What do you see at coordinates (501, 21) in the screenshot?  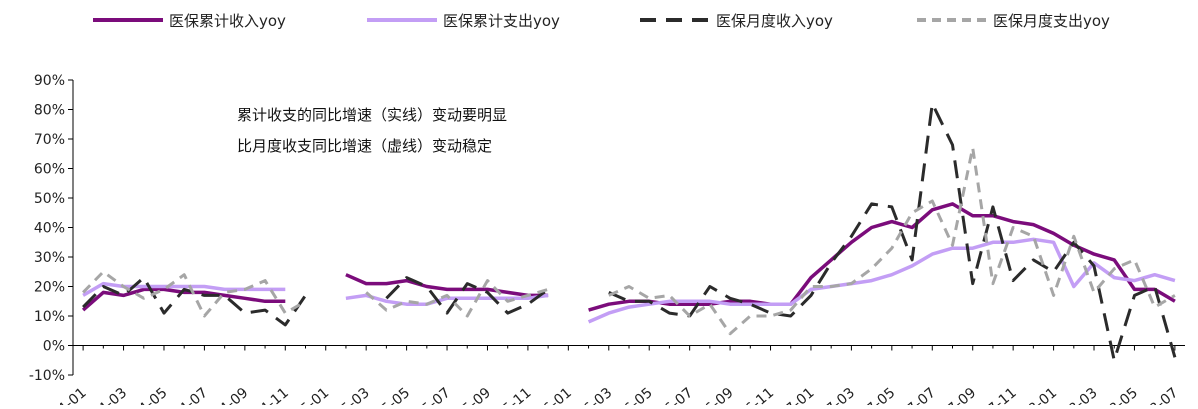 I see `legend-label: 医保累计支出yoy` at bounding box center [501, 21].